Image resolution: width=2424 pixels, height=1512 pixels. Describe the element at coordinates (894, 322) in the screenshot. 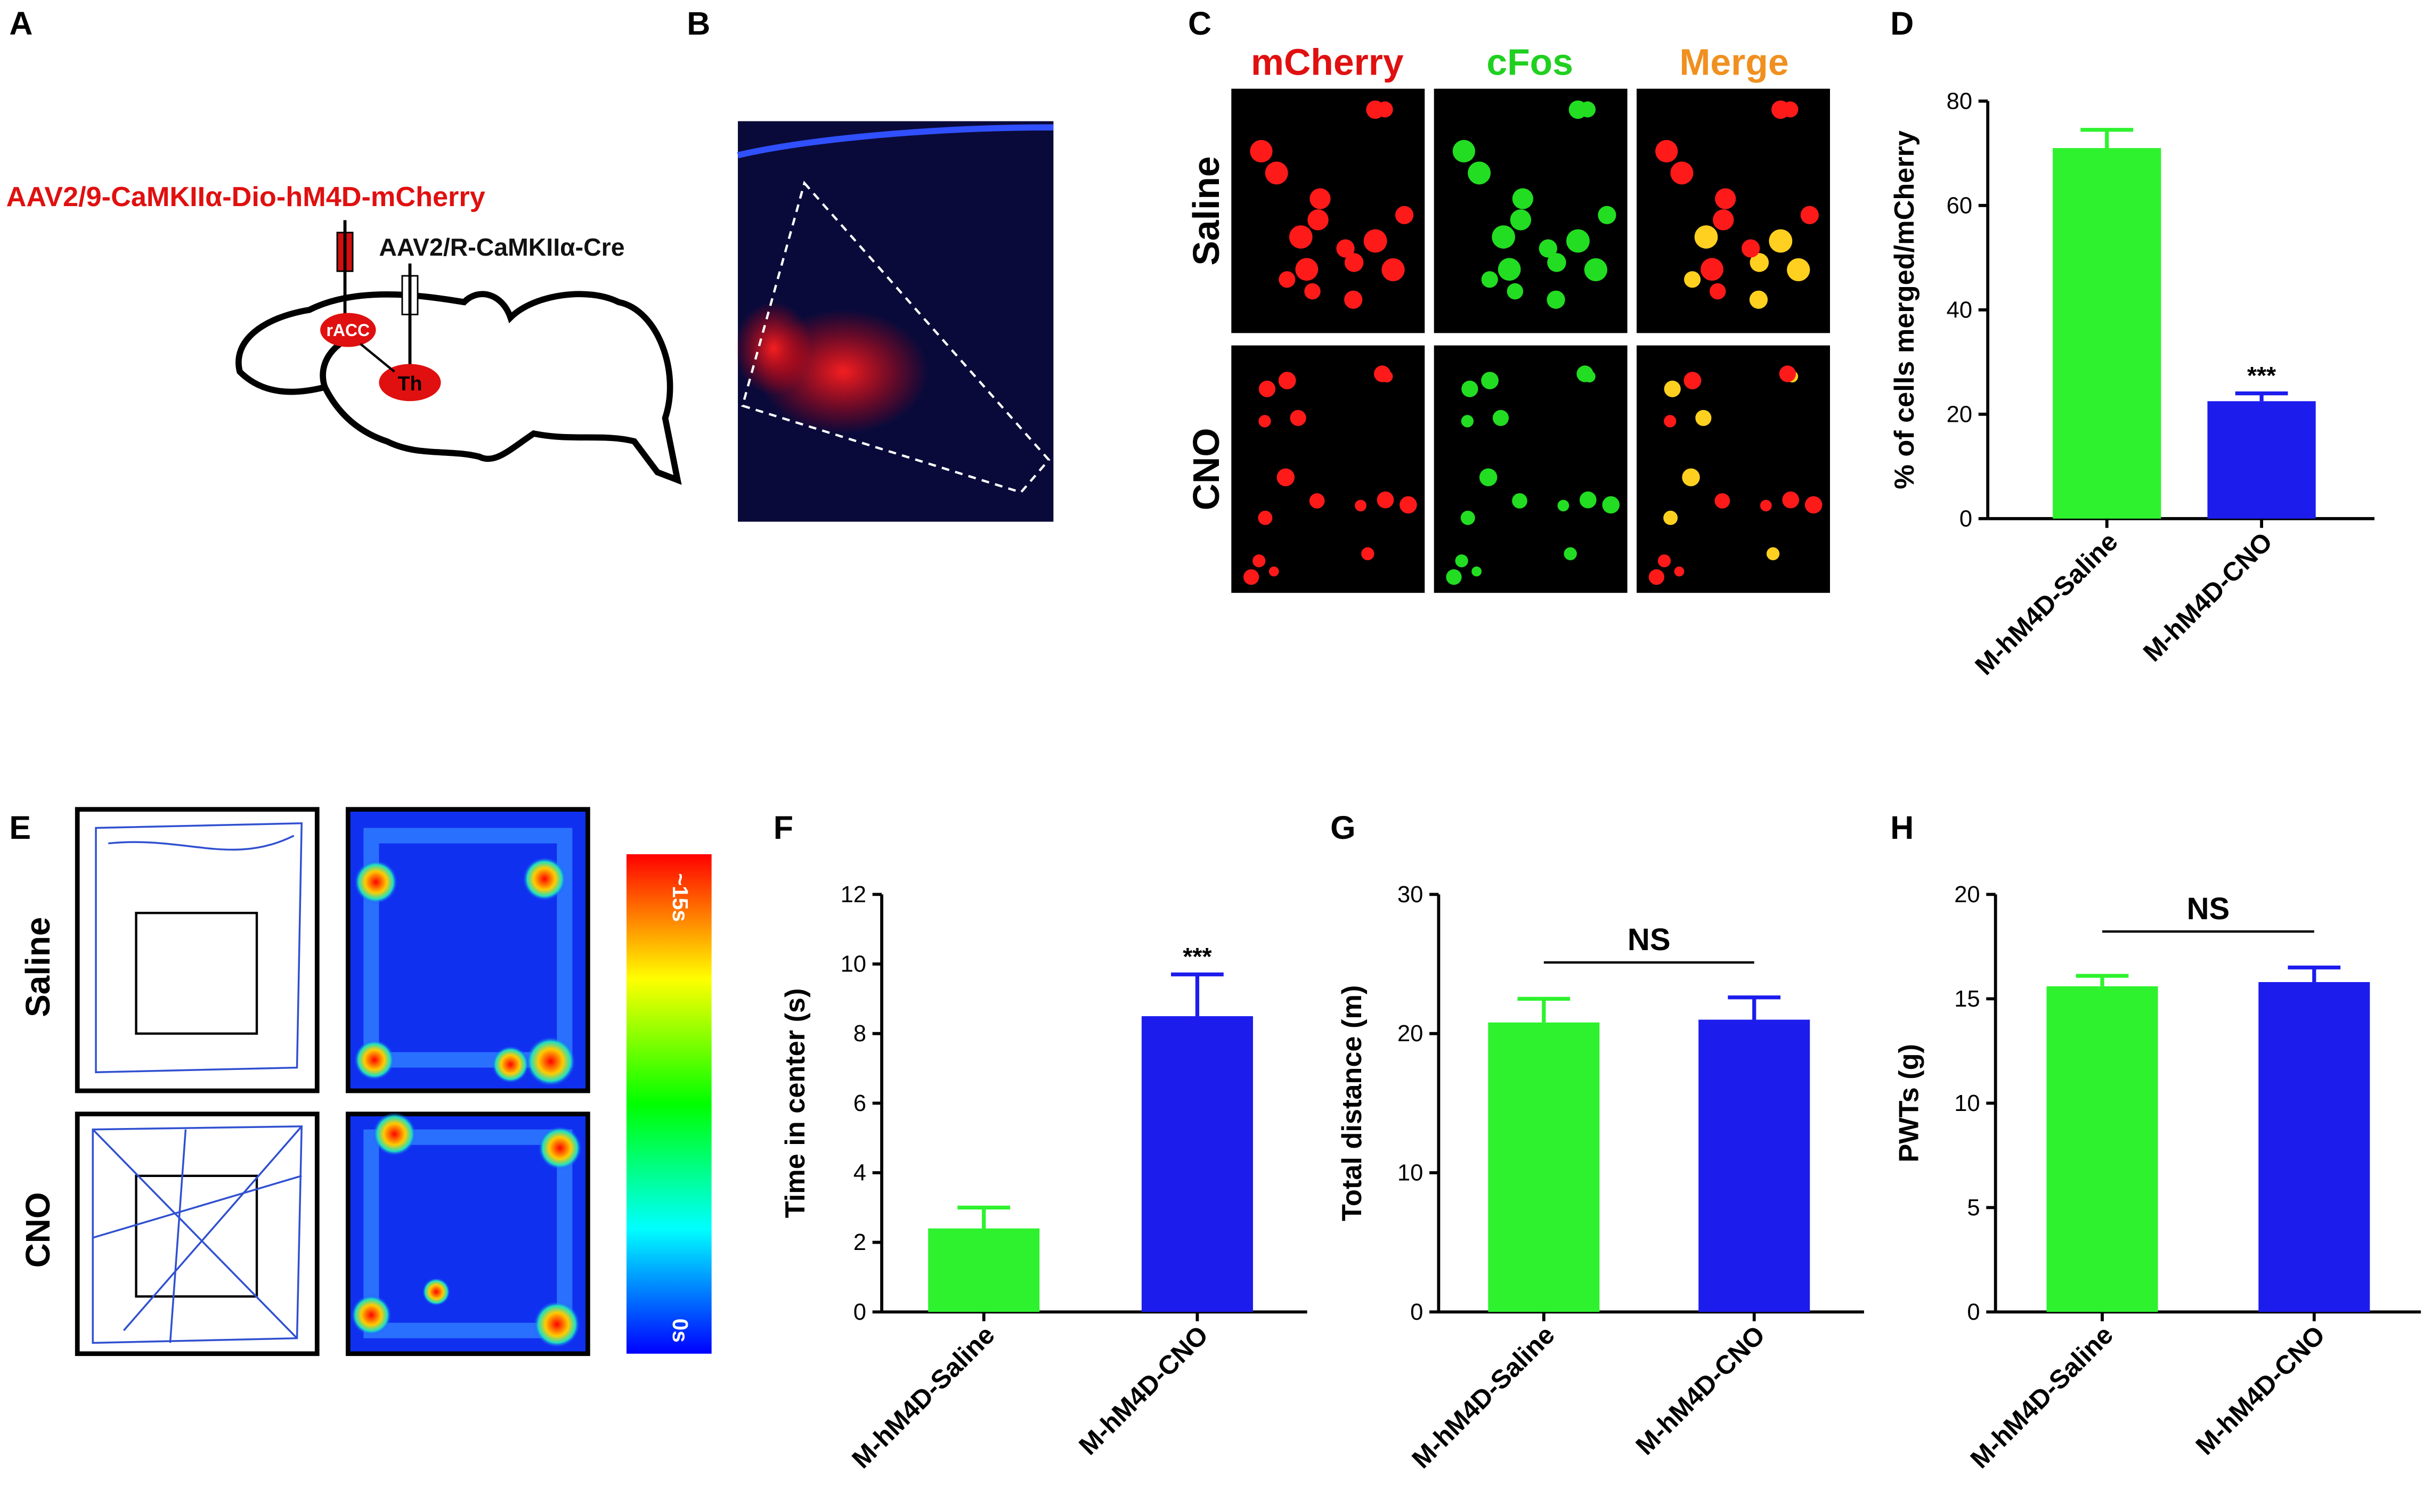

I see `brain-section-image` at that location.